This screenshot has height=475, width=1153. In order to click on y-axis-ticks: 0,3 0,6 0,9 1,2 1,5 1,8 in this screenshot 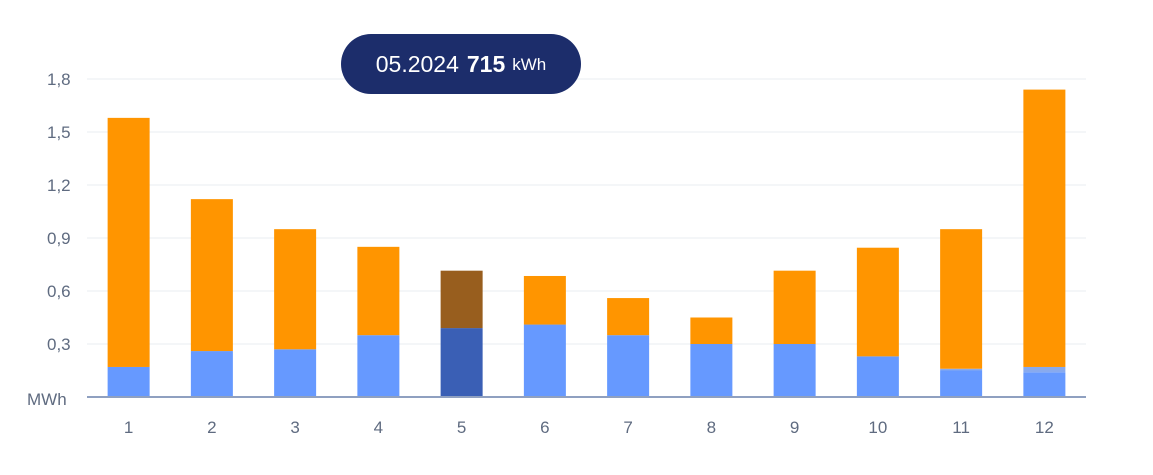, I will do `click(59, 212)`.